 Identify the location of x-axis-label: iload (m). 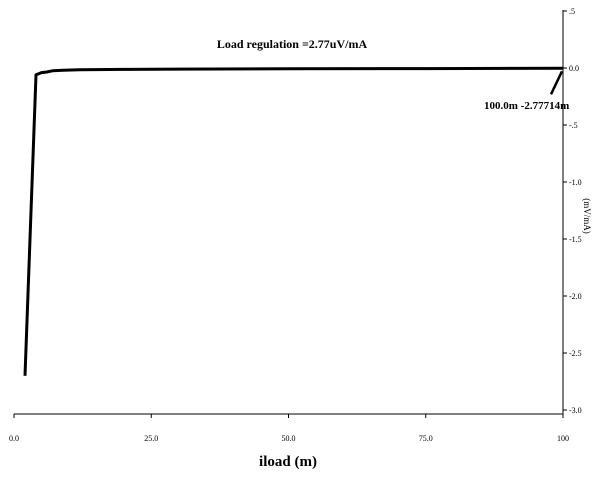
(288, 462).